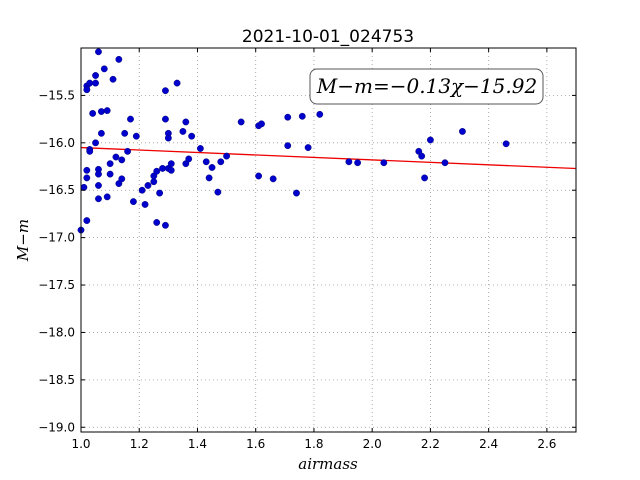 Image resolution: width=640 pixels, height=480 pixels. I want to click on x-tick-label: 1.0, so click(80, 444).